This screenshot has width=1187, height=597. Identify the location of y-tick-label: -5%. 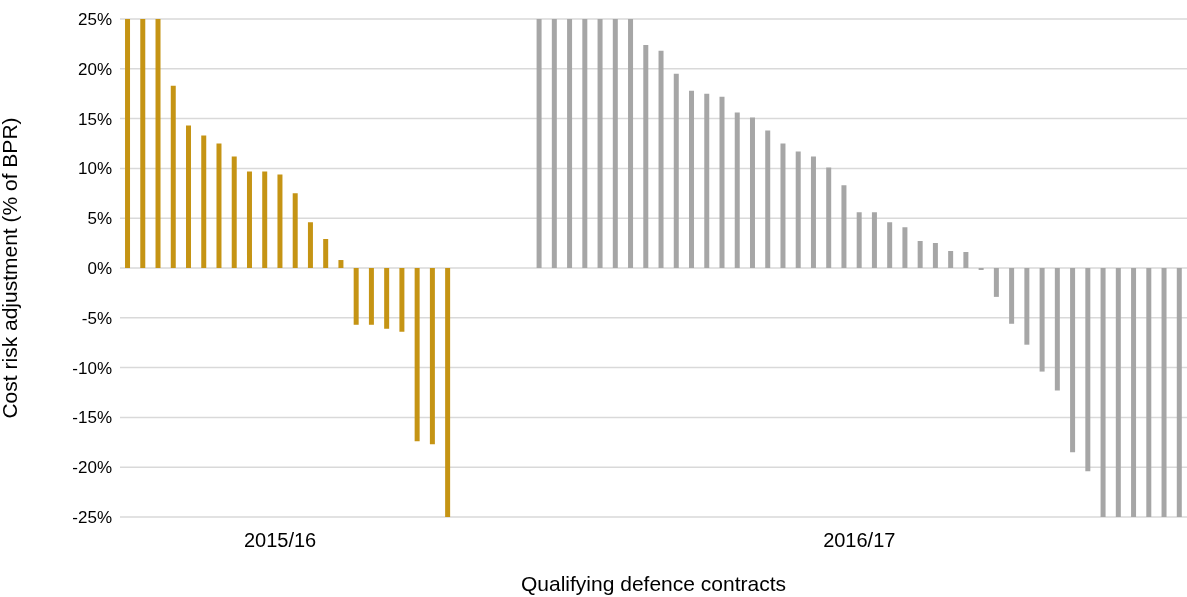
(96, 318).